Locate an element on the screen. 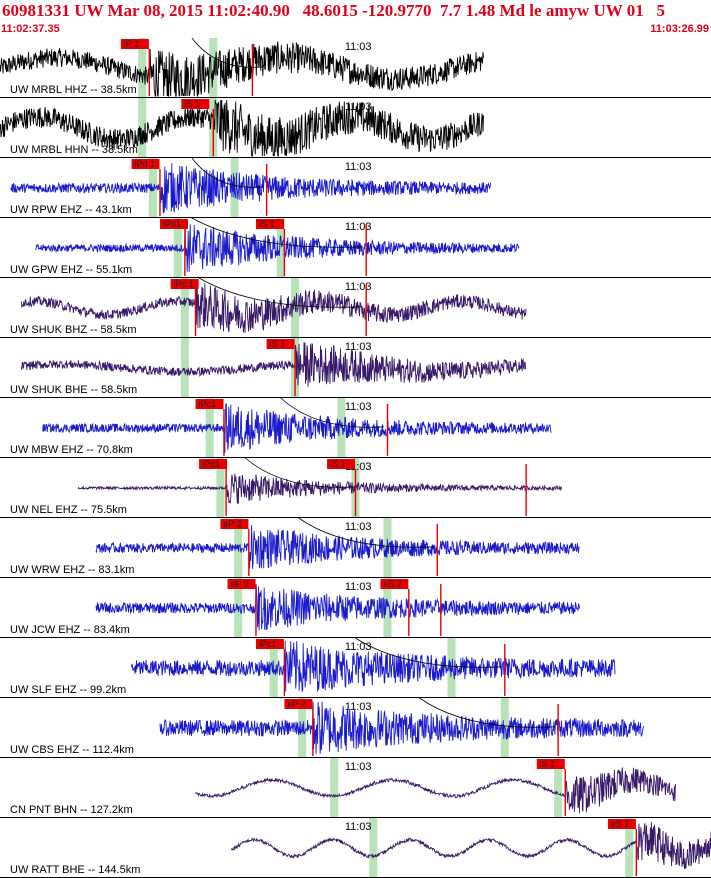 The width and height of the screenshot is (711, 878). phase-pick-flag: iP 1 is located at coordinates (134, 44).